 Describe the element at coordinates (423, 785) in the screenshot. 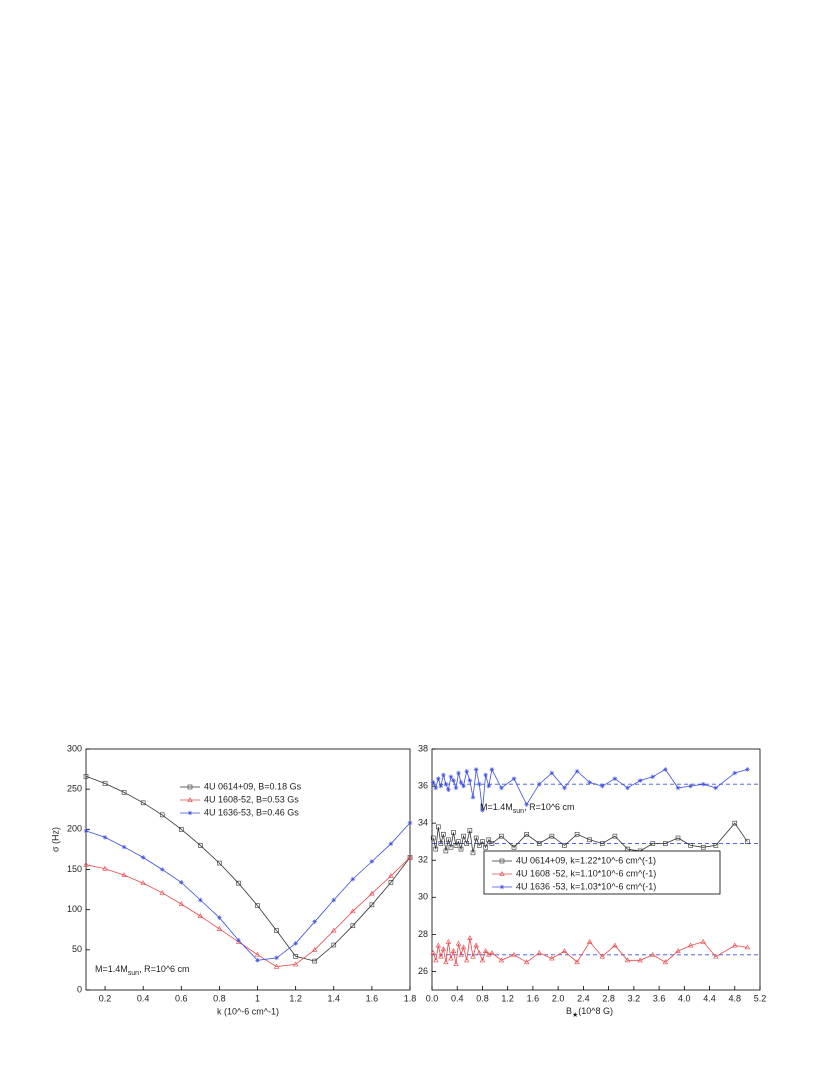

I see `y-tick-label: 36` at that location.